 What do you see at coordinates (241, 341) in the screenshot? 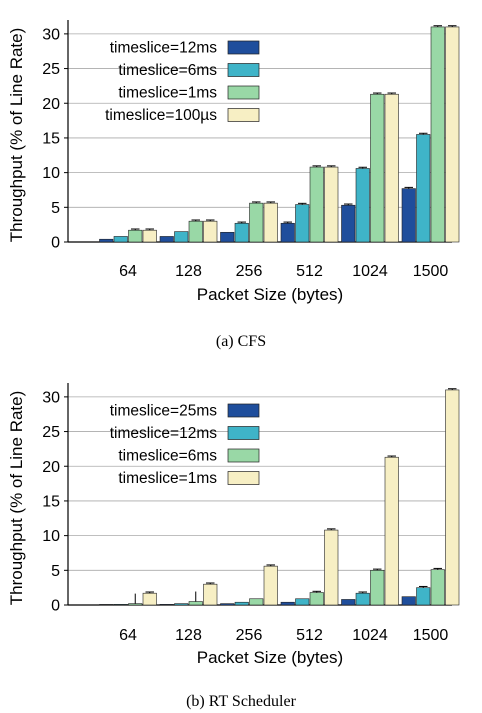
I see `figure-caption: (a) CFS` at bounding box center [241, 341].